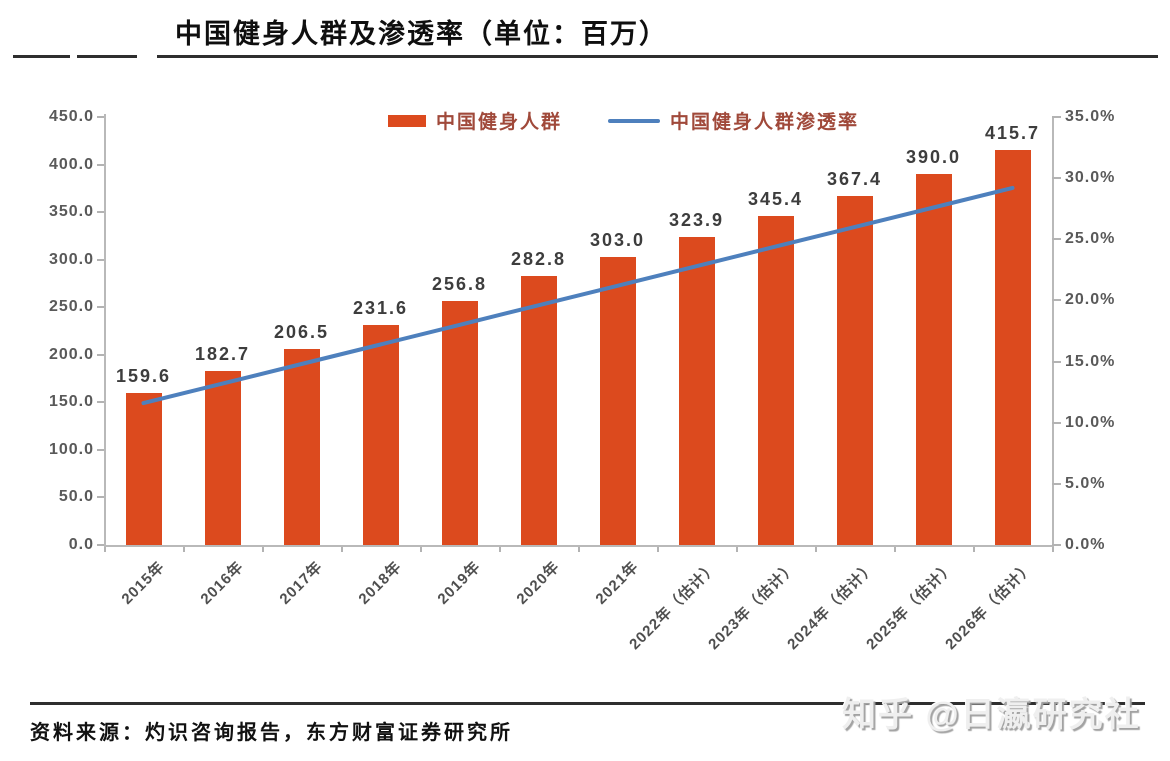 This screenshot has height=761, width=1170. Describe the element at coordinates (76, 497) in the screenshot. I see `y-axis-tick-label: 50.0` at that location.